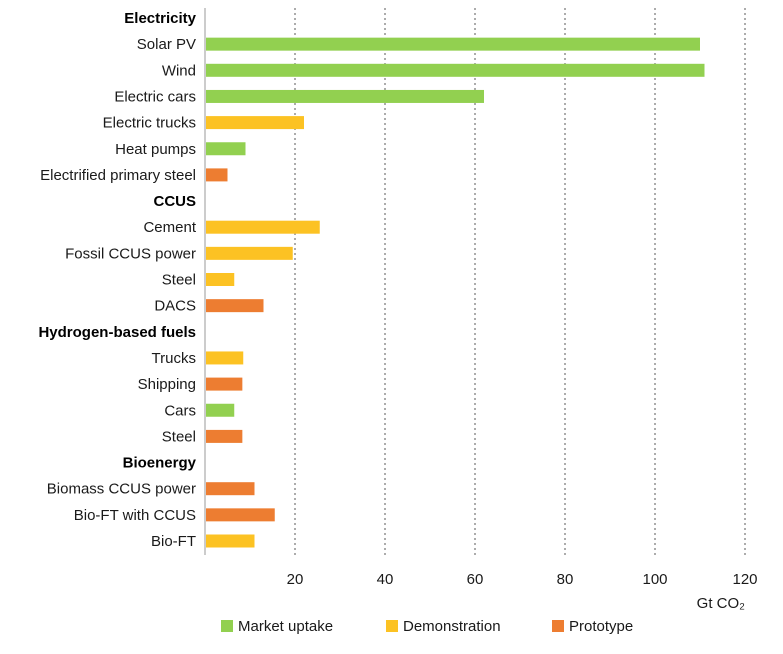 The height and width of the screenshot is (654, 783). Describe the element at coordinates (160, 18) in the screenshot. I see `group-label-electricity: Electricity` at that location.